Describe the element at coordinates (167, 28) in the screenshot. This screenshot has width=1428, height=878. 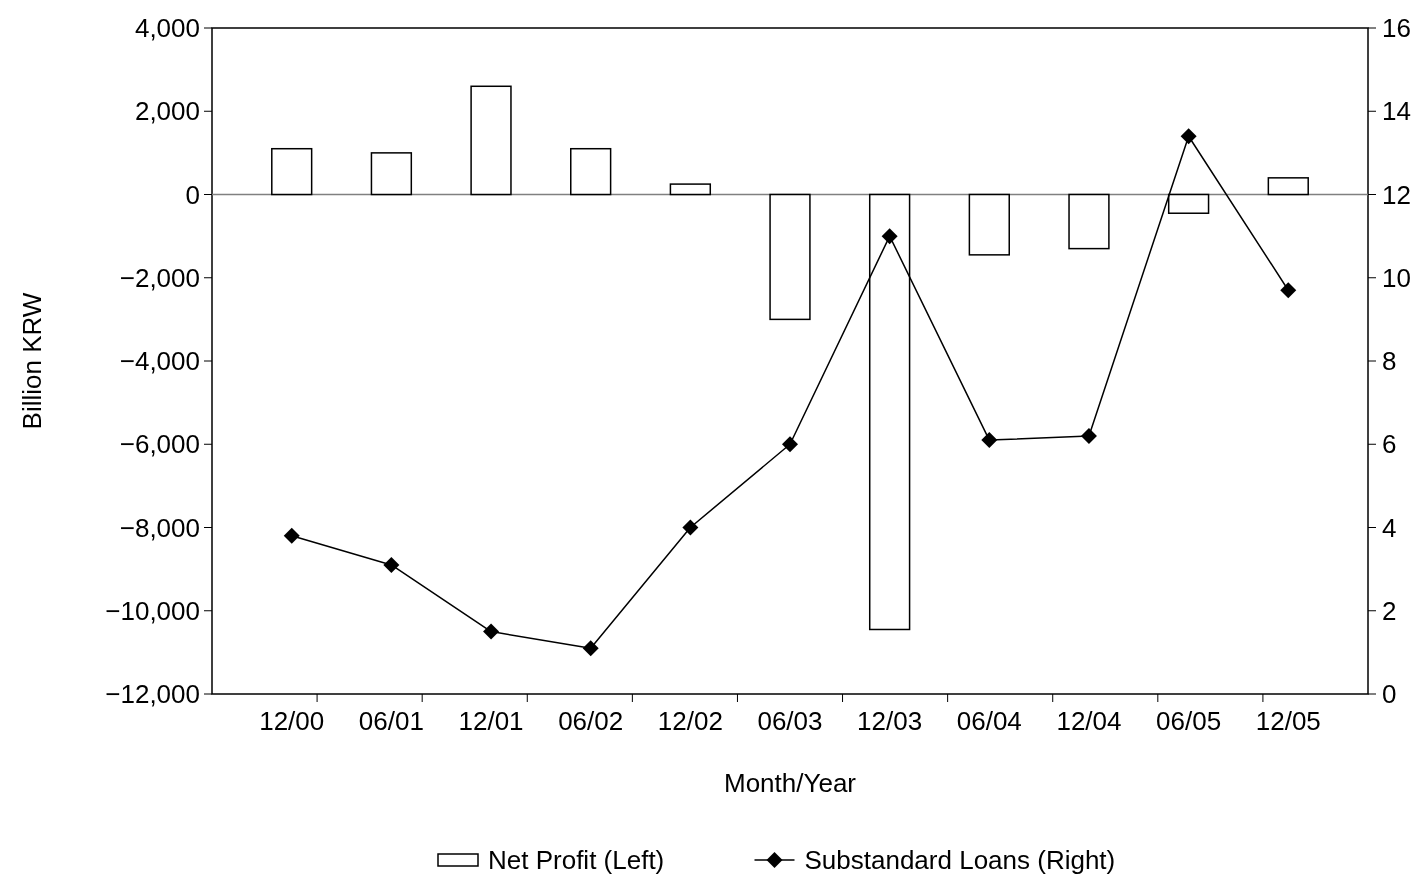
I see `y-tick-label: 4,000` at that location.